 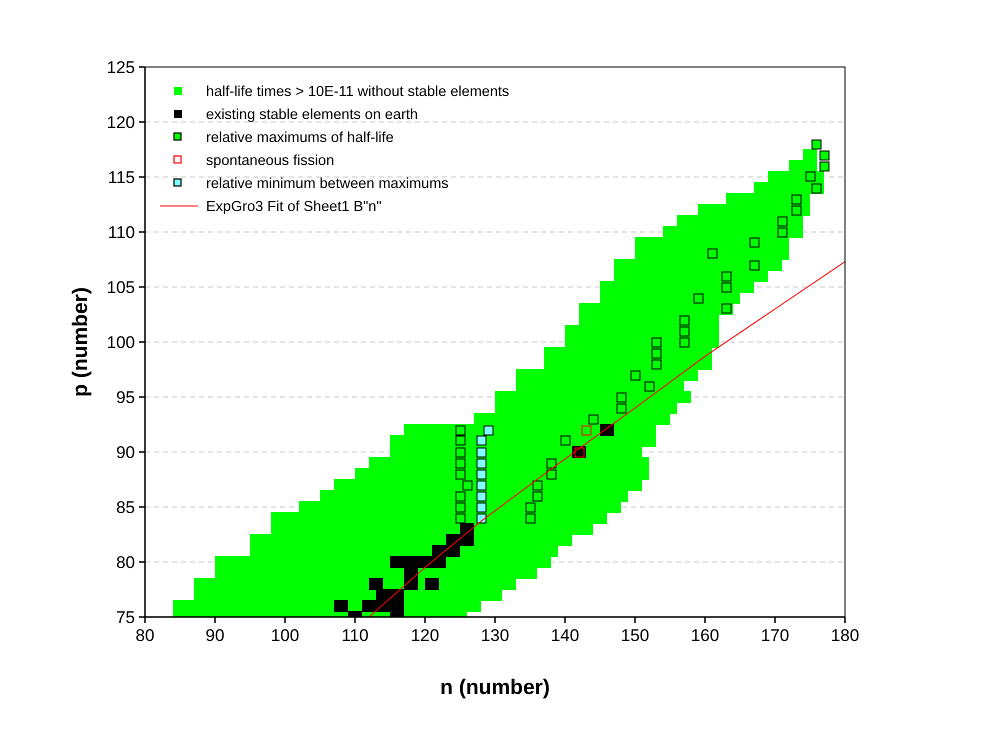 I want to click on legend-label: half-life times > 10E-11 without stable elements, so click(x=358, y=92).